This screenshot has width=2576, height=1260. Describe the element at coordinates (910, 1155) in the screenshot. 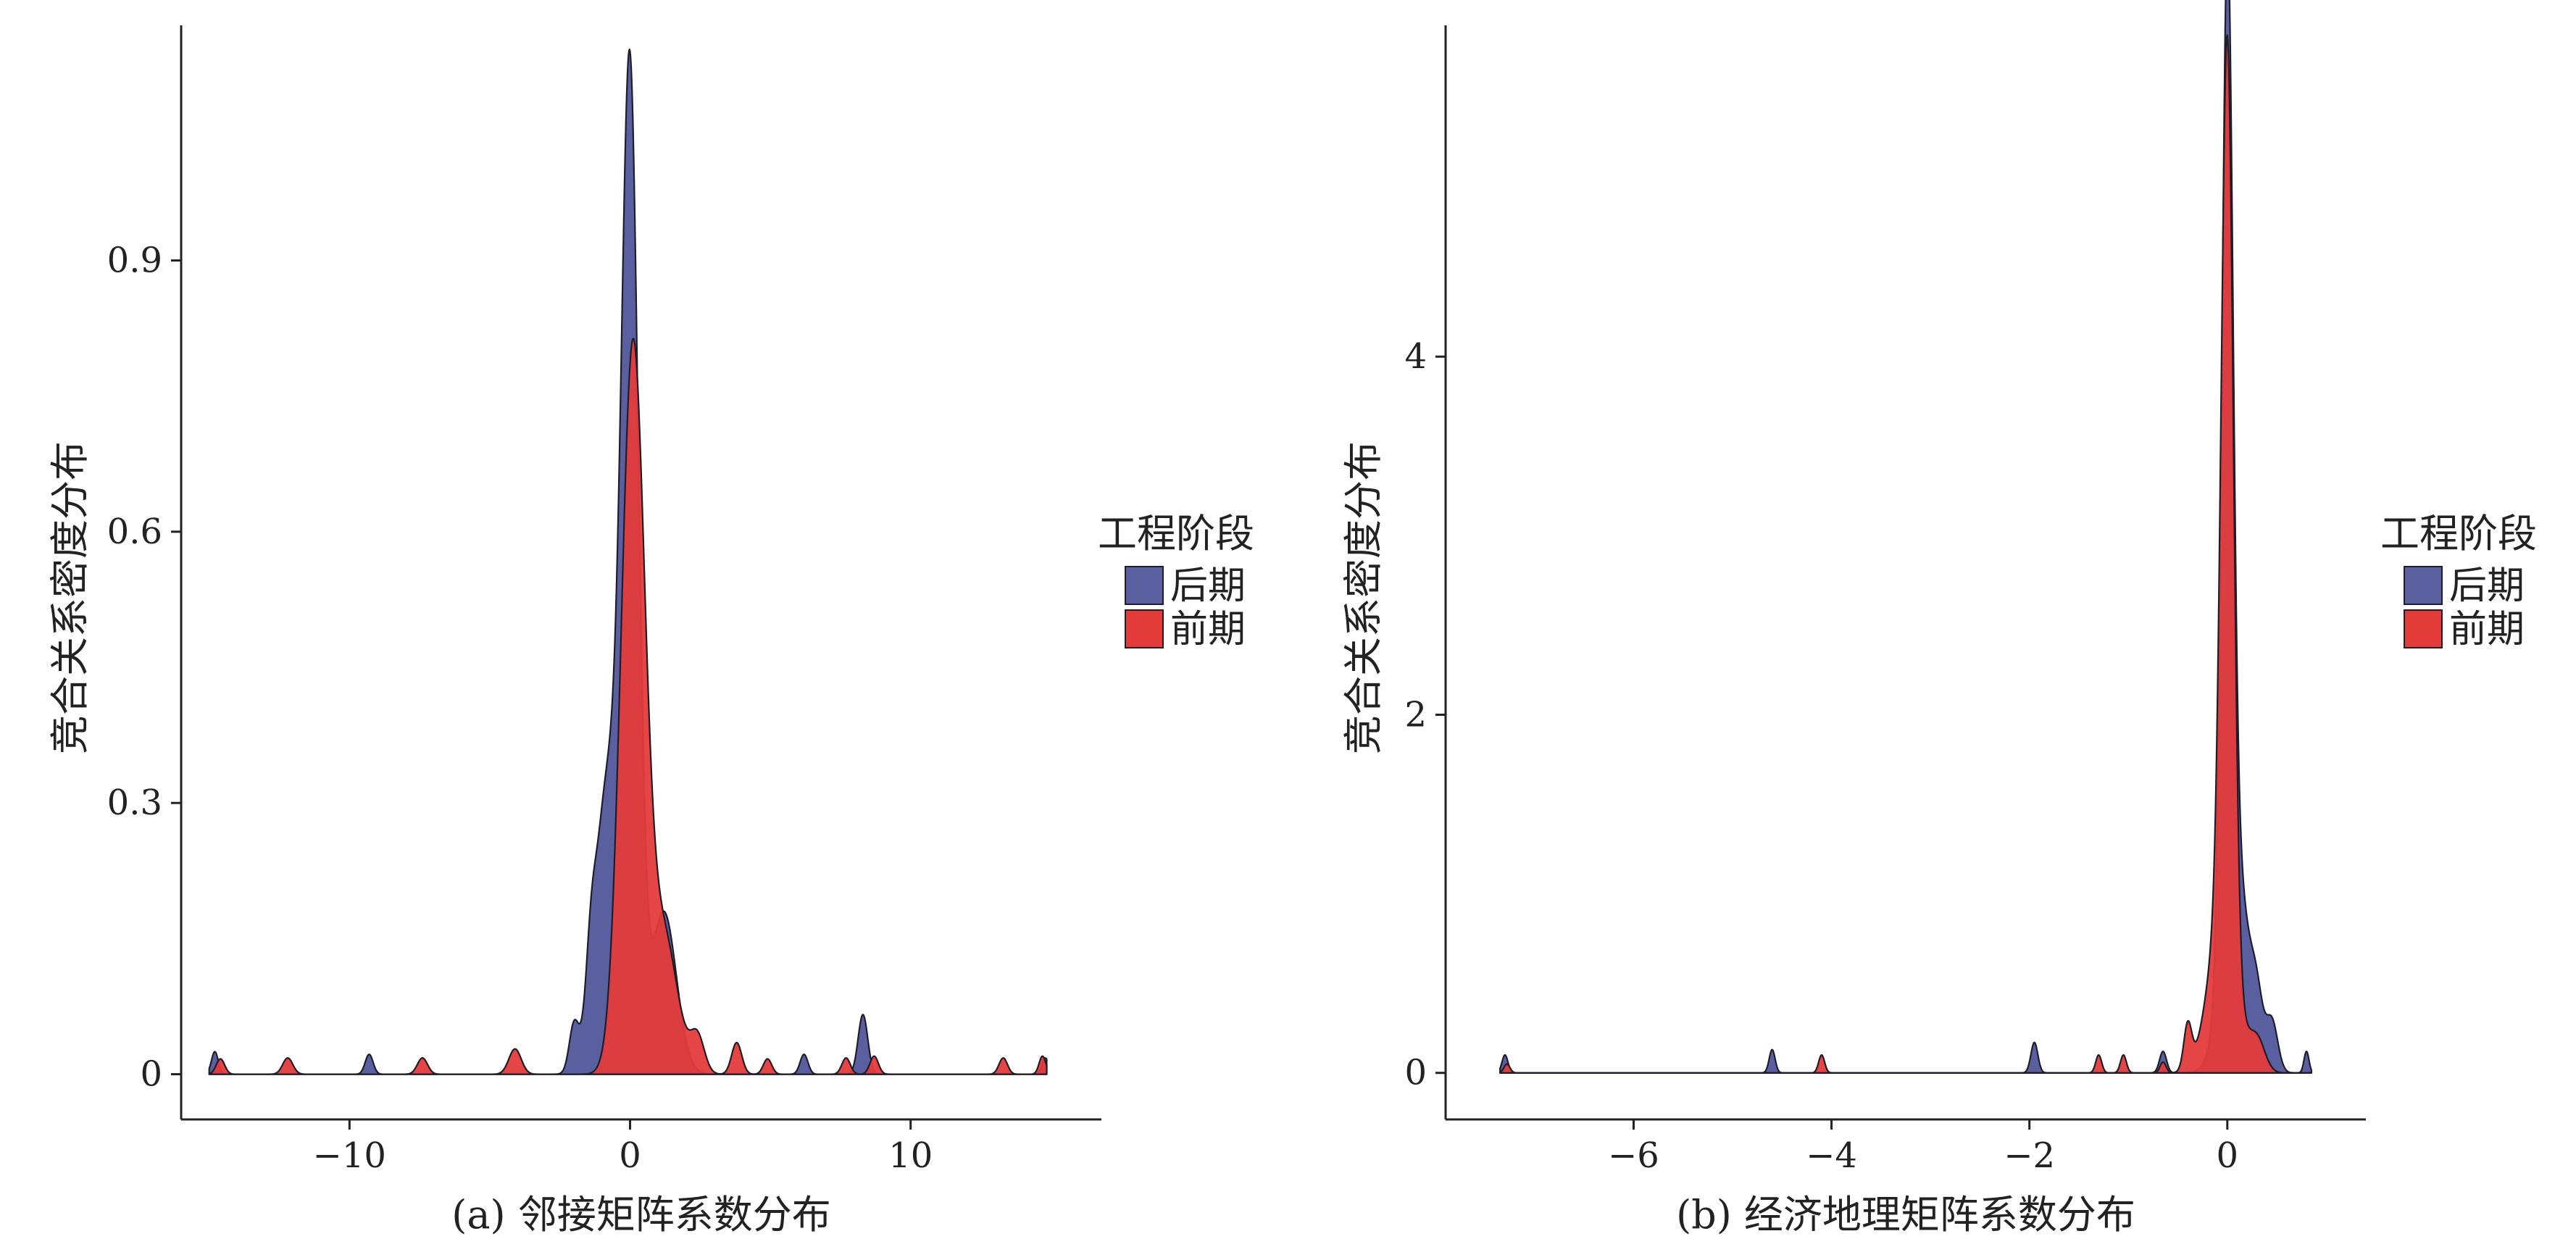

I see `x-tick-label: 10` at that location.